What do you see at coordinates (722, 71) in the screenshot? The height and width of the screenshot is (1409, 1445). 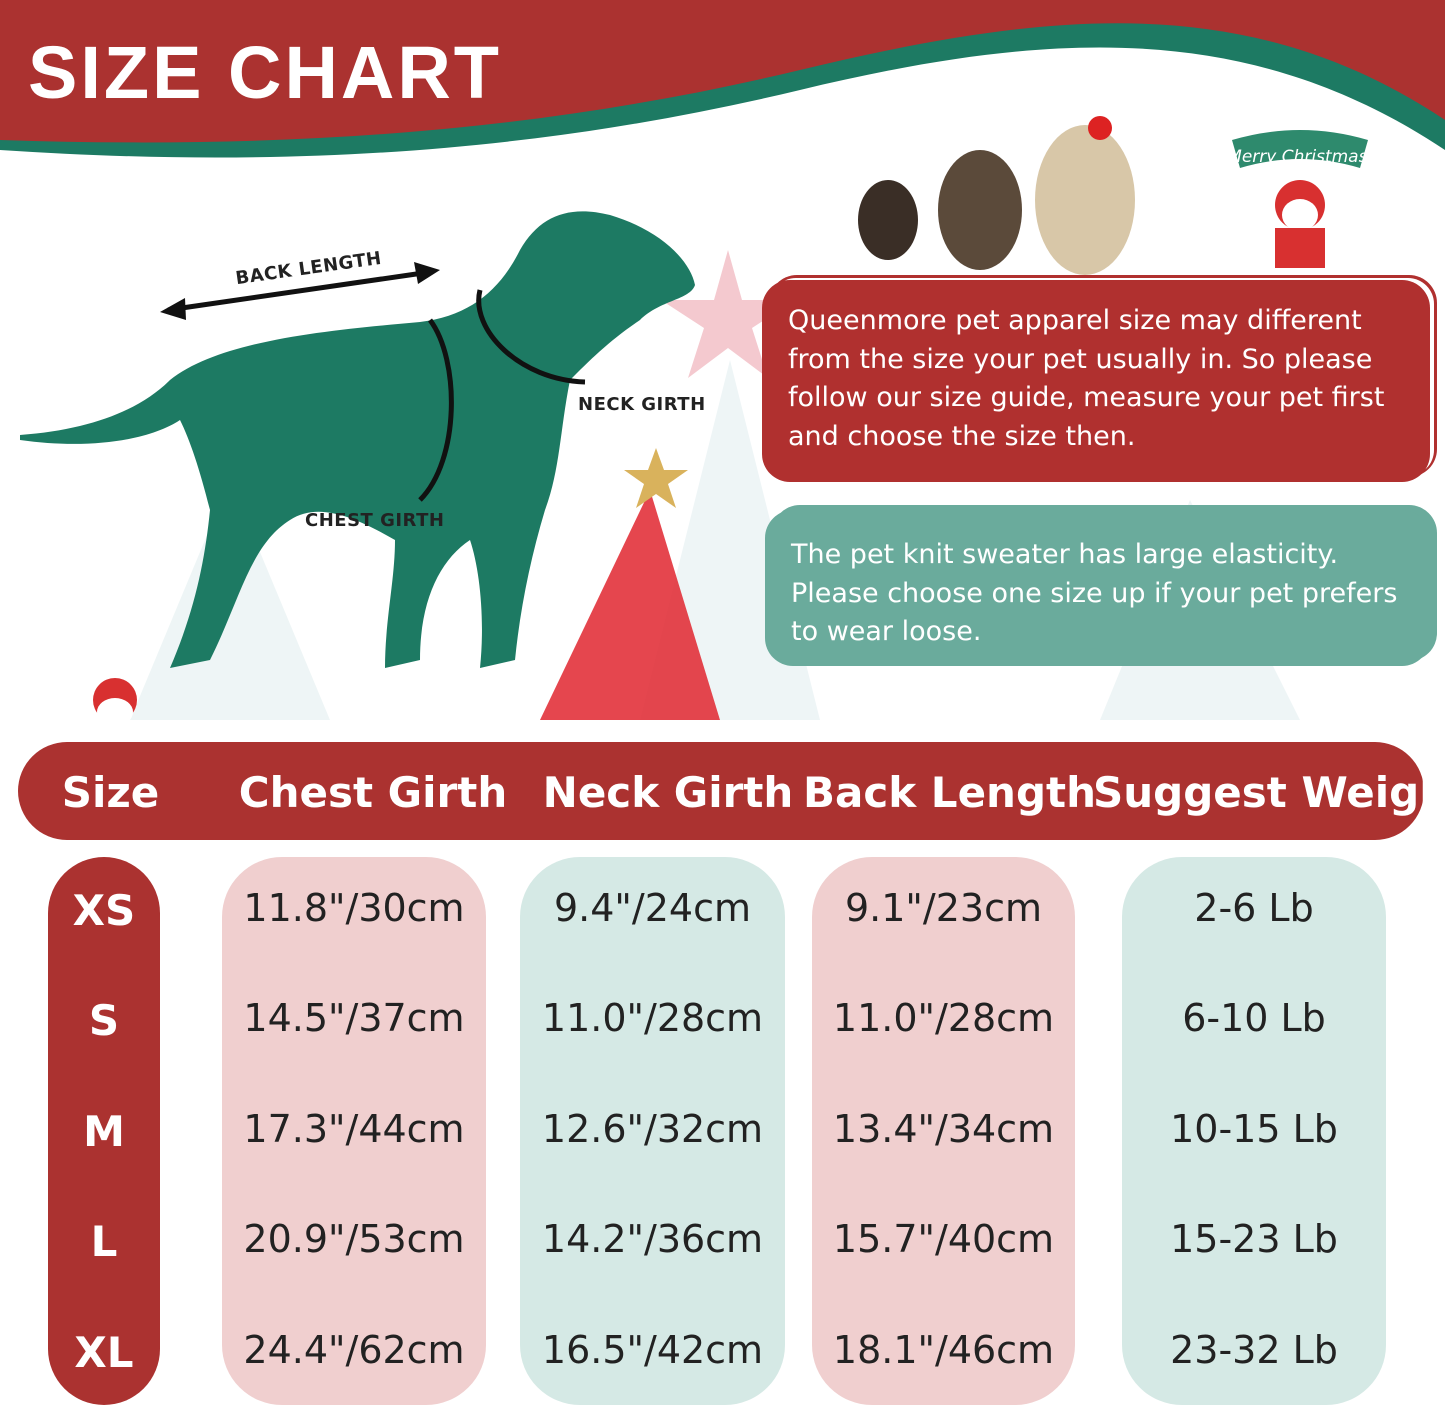 I see `banner-red-wave` at bounding box center [722, 71].